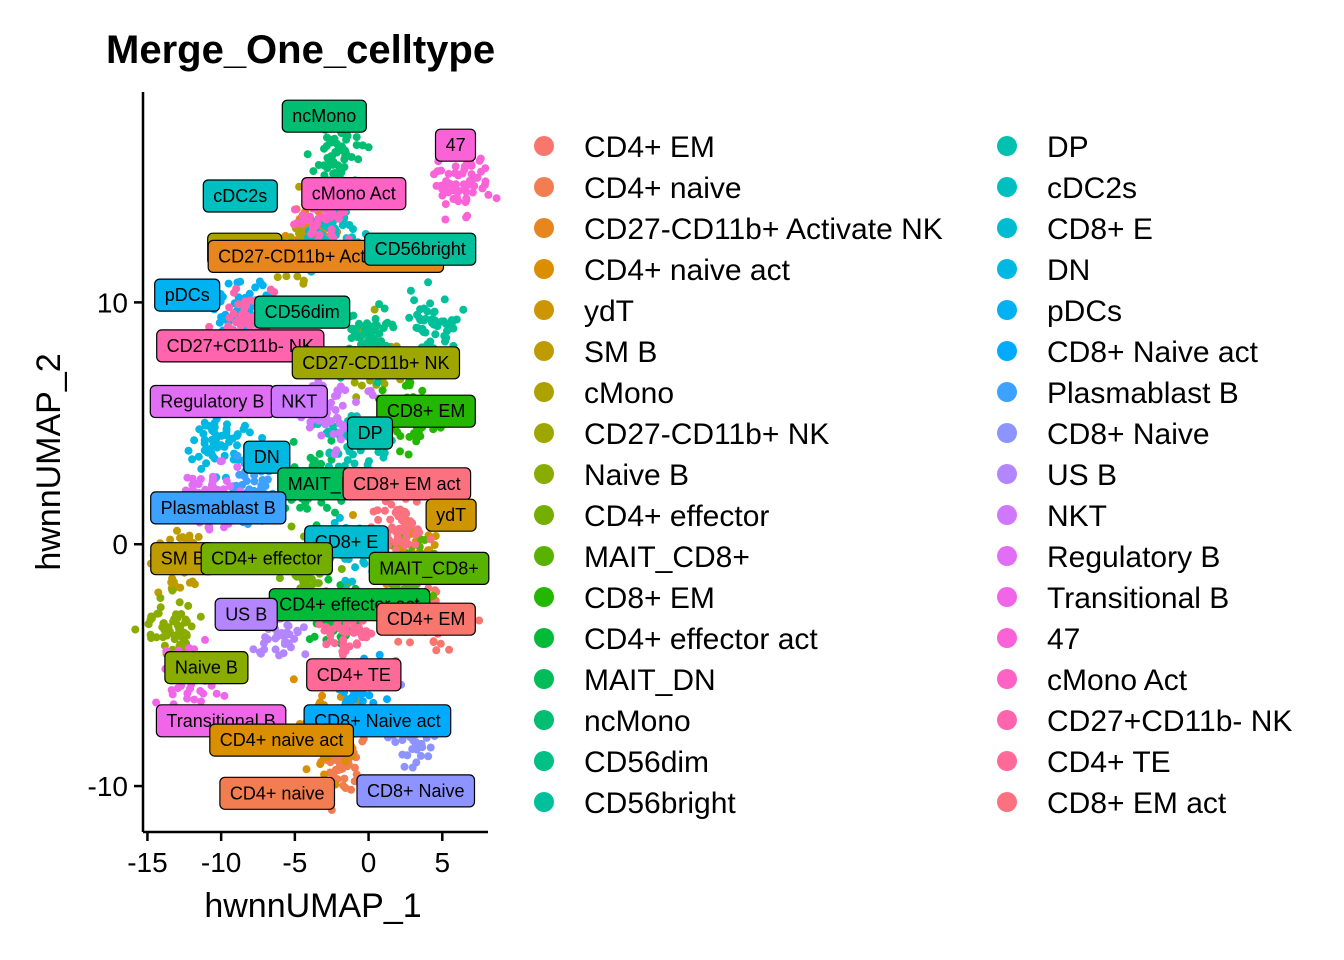 This screenshot has height=960, width=1344. What do you see at coordinates (266, 559) in the screenshot?
I see `cluster-label-text: CD4+ effector` at bounding box center [266, 559].